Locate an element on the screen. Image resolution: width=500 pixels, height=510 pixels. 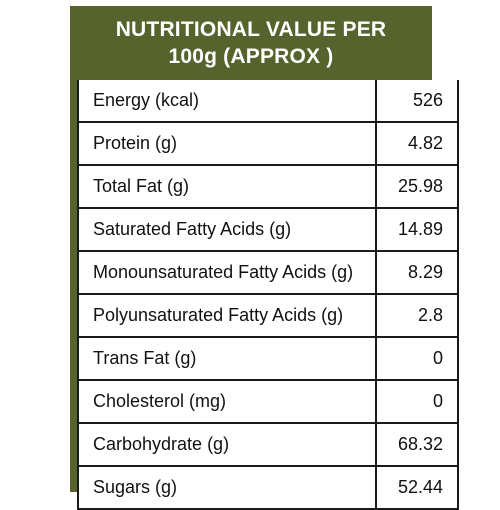
nutrient-value: 4.82 is located at coordinates (417, 143).